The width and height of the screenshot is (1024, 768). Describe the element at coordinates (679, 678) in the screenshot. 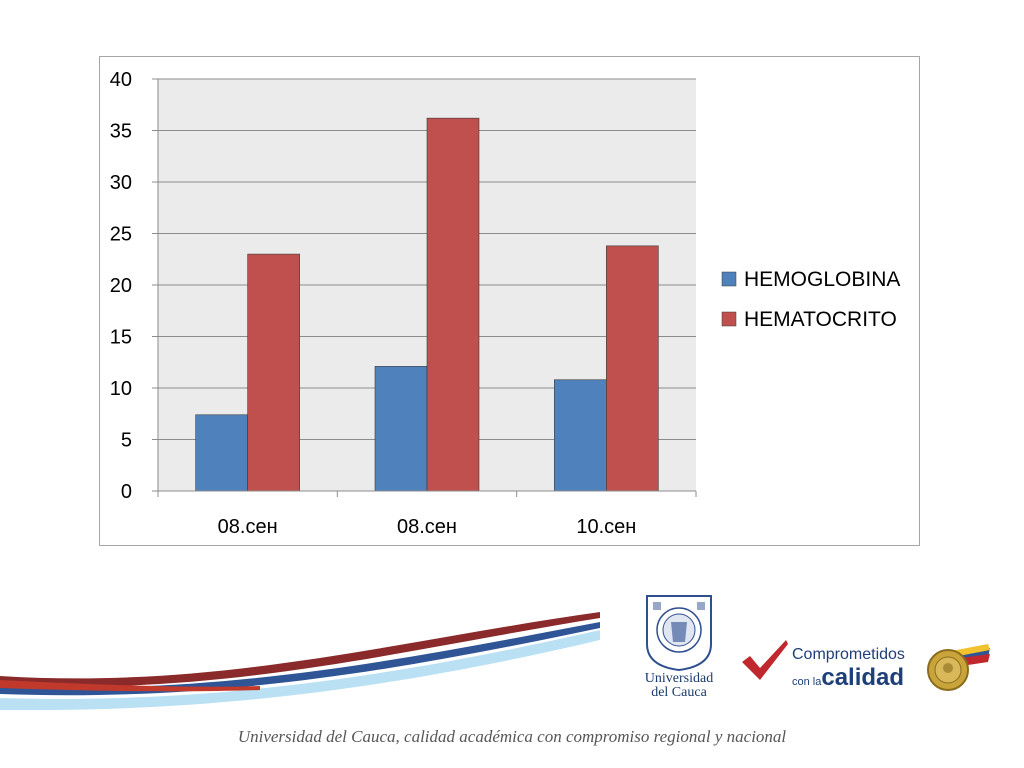

I see `university-name-line1: Universidad` at that location.